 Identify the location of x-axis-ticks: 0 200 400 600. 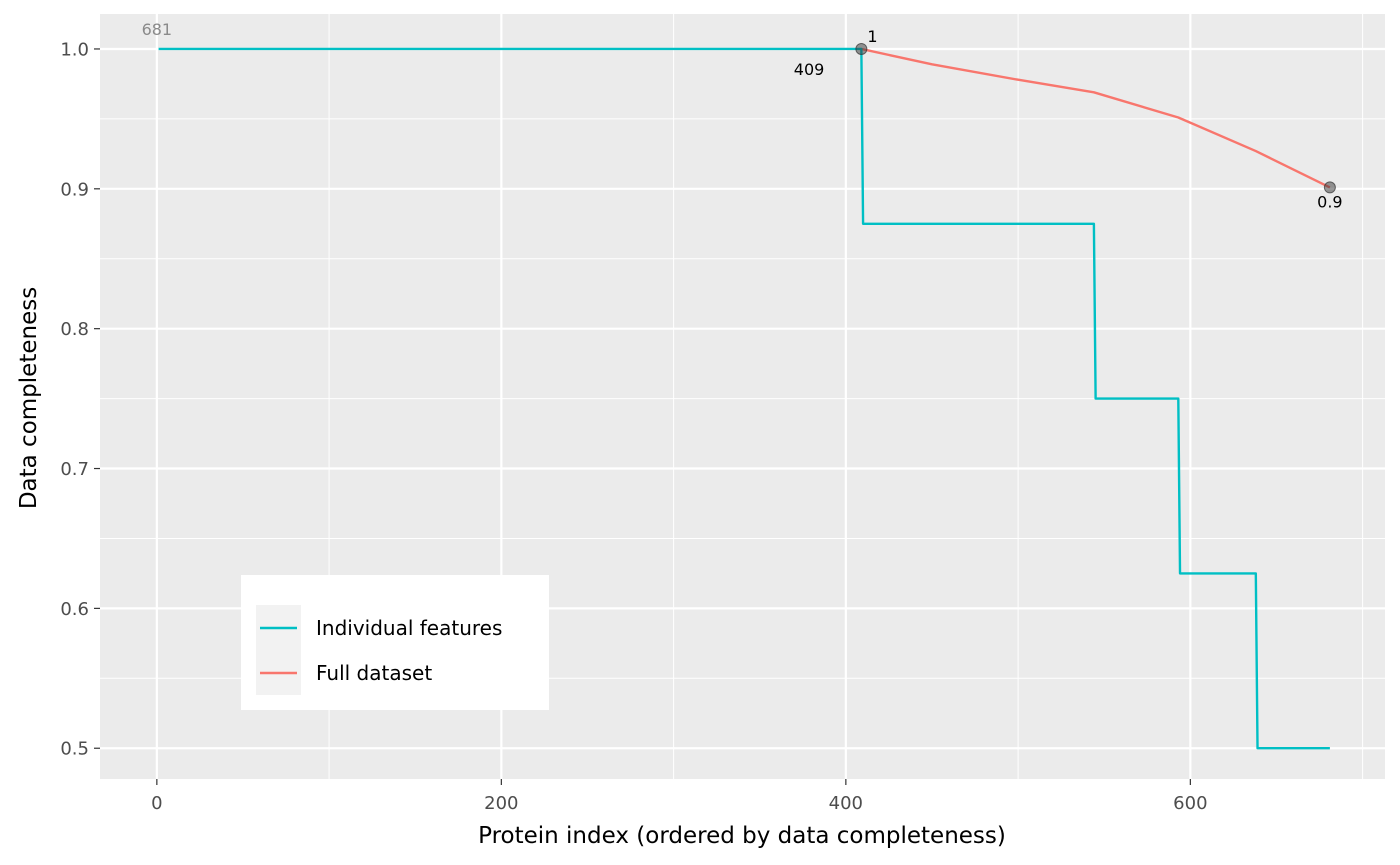
(679, 796).